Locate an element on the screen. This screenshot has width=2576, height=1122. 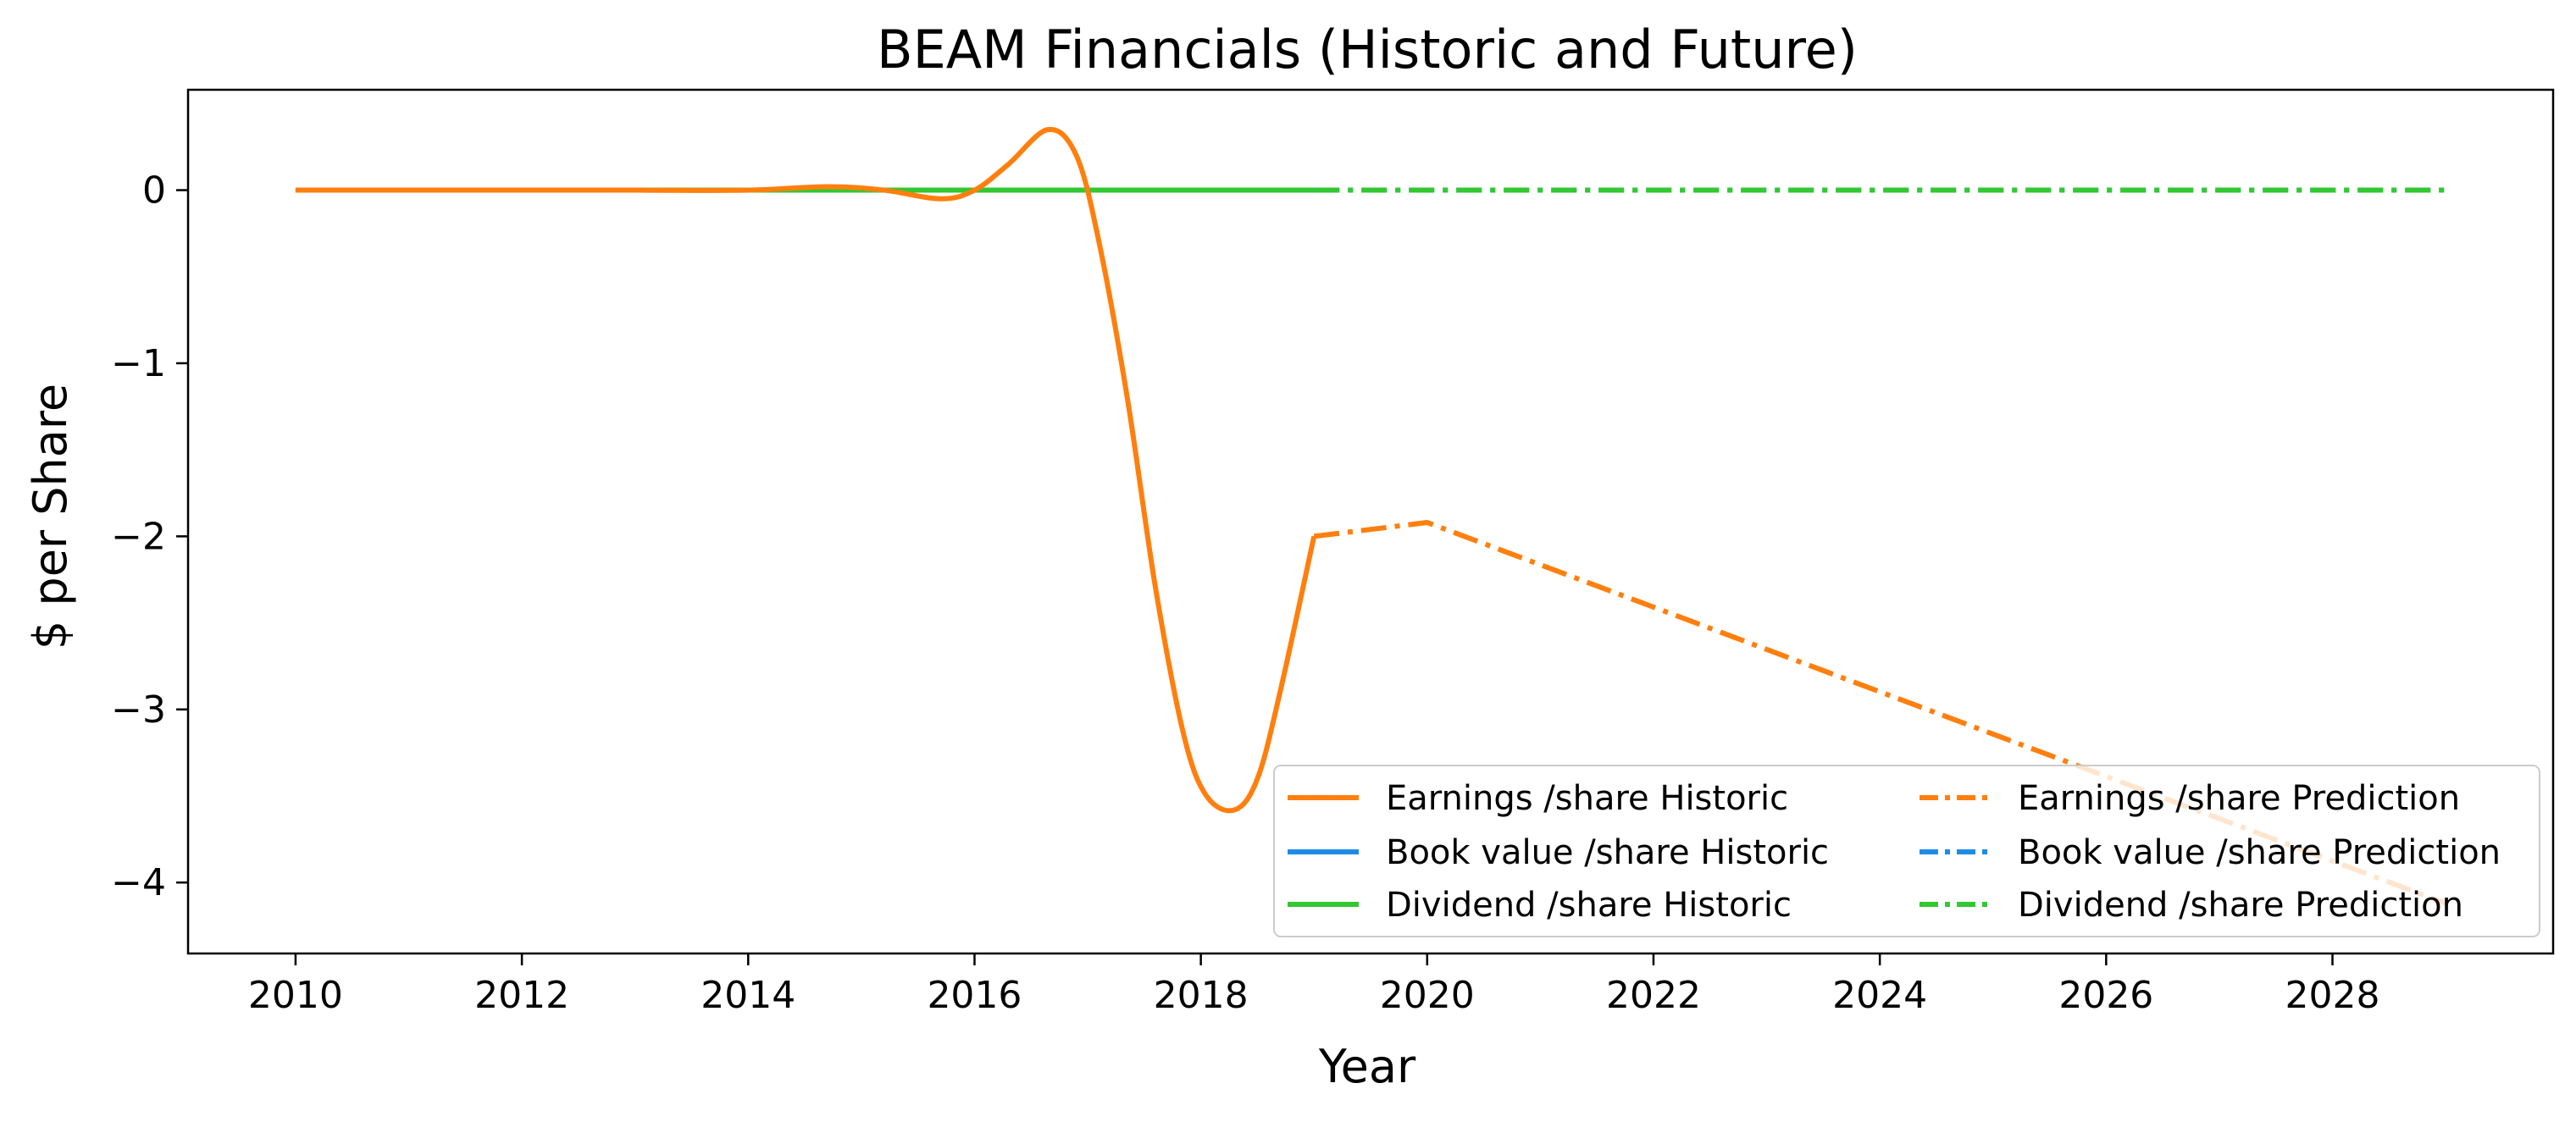
legend-label: Earnings /share Prediction is located at coordinates (2239, 798).